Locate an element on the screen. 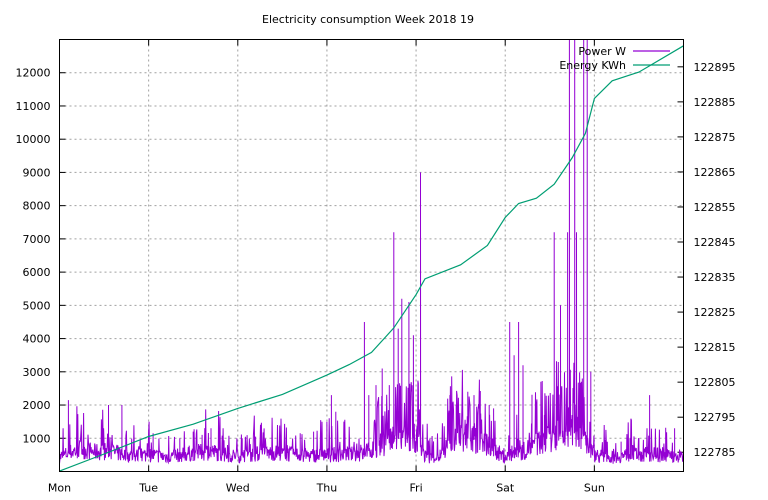 This screenshot has width=768, height=500. chart-title: Electricity consumption Week 2018 19 is located at coordinates (368, 19).